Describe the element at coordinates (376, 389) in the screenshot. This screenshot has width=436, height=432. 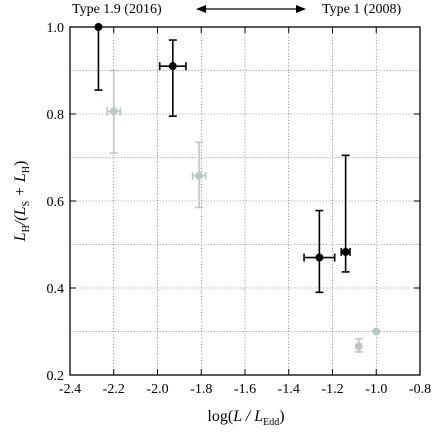
I see `x-tick-label: -1.0` at that location.